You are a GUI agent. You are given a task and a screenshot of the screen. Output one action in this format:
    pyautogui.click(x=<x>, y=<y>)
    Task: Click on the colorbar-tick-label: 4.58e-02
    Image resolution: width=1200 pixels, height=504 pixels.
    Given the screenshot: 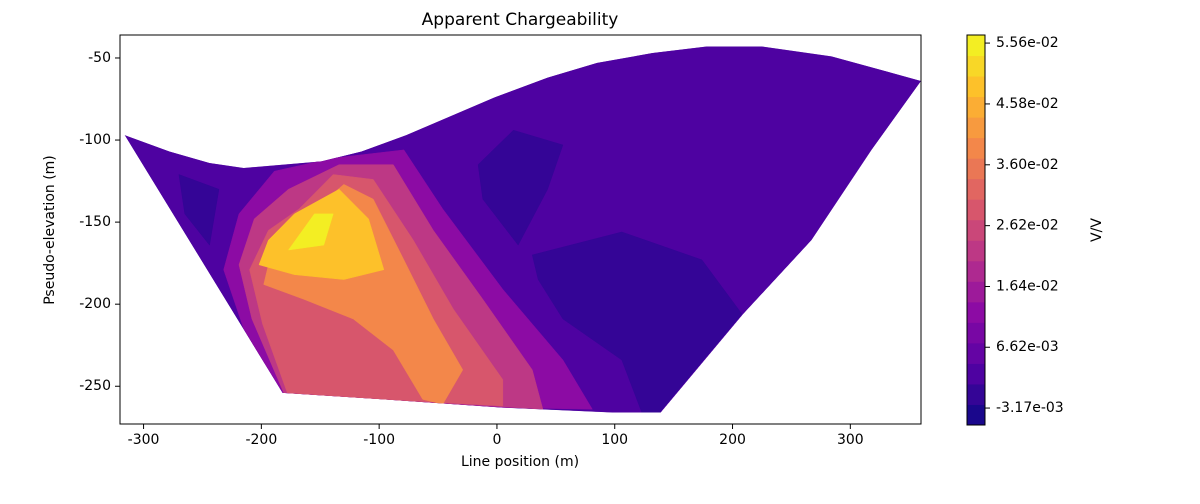 What is the action you would take?
    pyautogui.click(x=1027, y=104)
    